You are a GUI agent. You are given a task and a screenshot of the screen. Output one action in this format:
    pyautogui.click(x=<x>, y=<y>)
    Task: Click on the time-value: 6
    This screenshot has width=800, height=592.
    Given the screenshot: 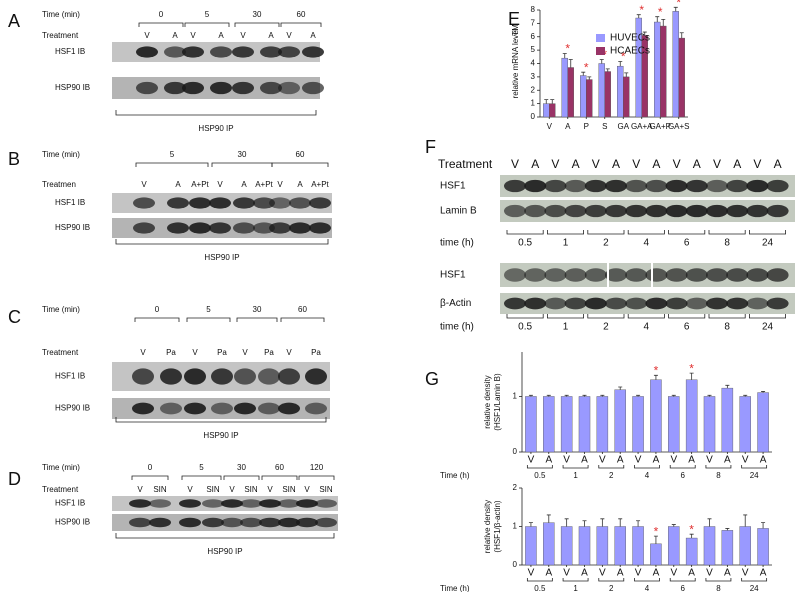 What is the action you would take?
    pyautogui.click(x=687, y=327)
    